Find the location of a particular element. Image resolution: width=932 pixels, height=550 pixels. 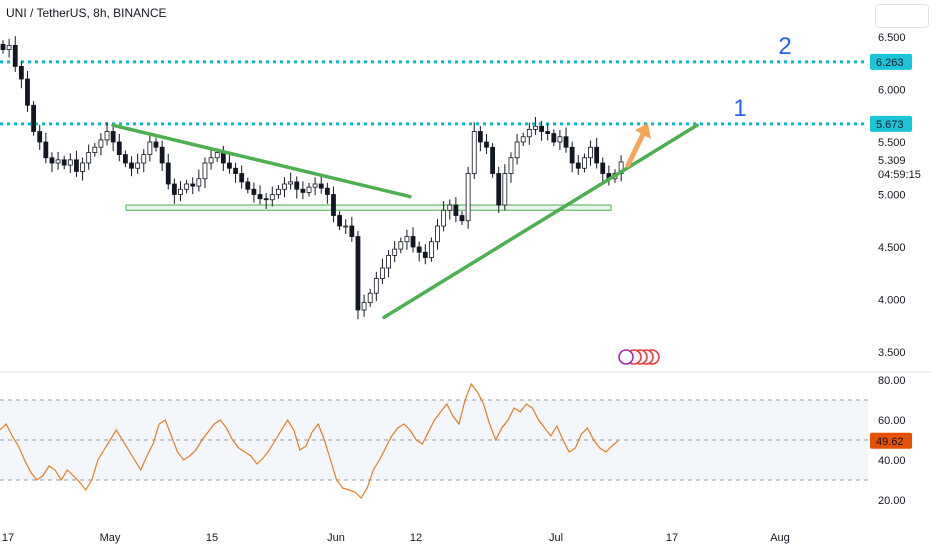

y-tick-label: 4.000 is located at coordinates (892, 301).